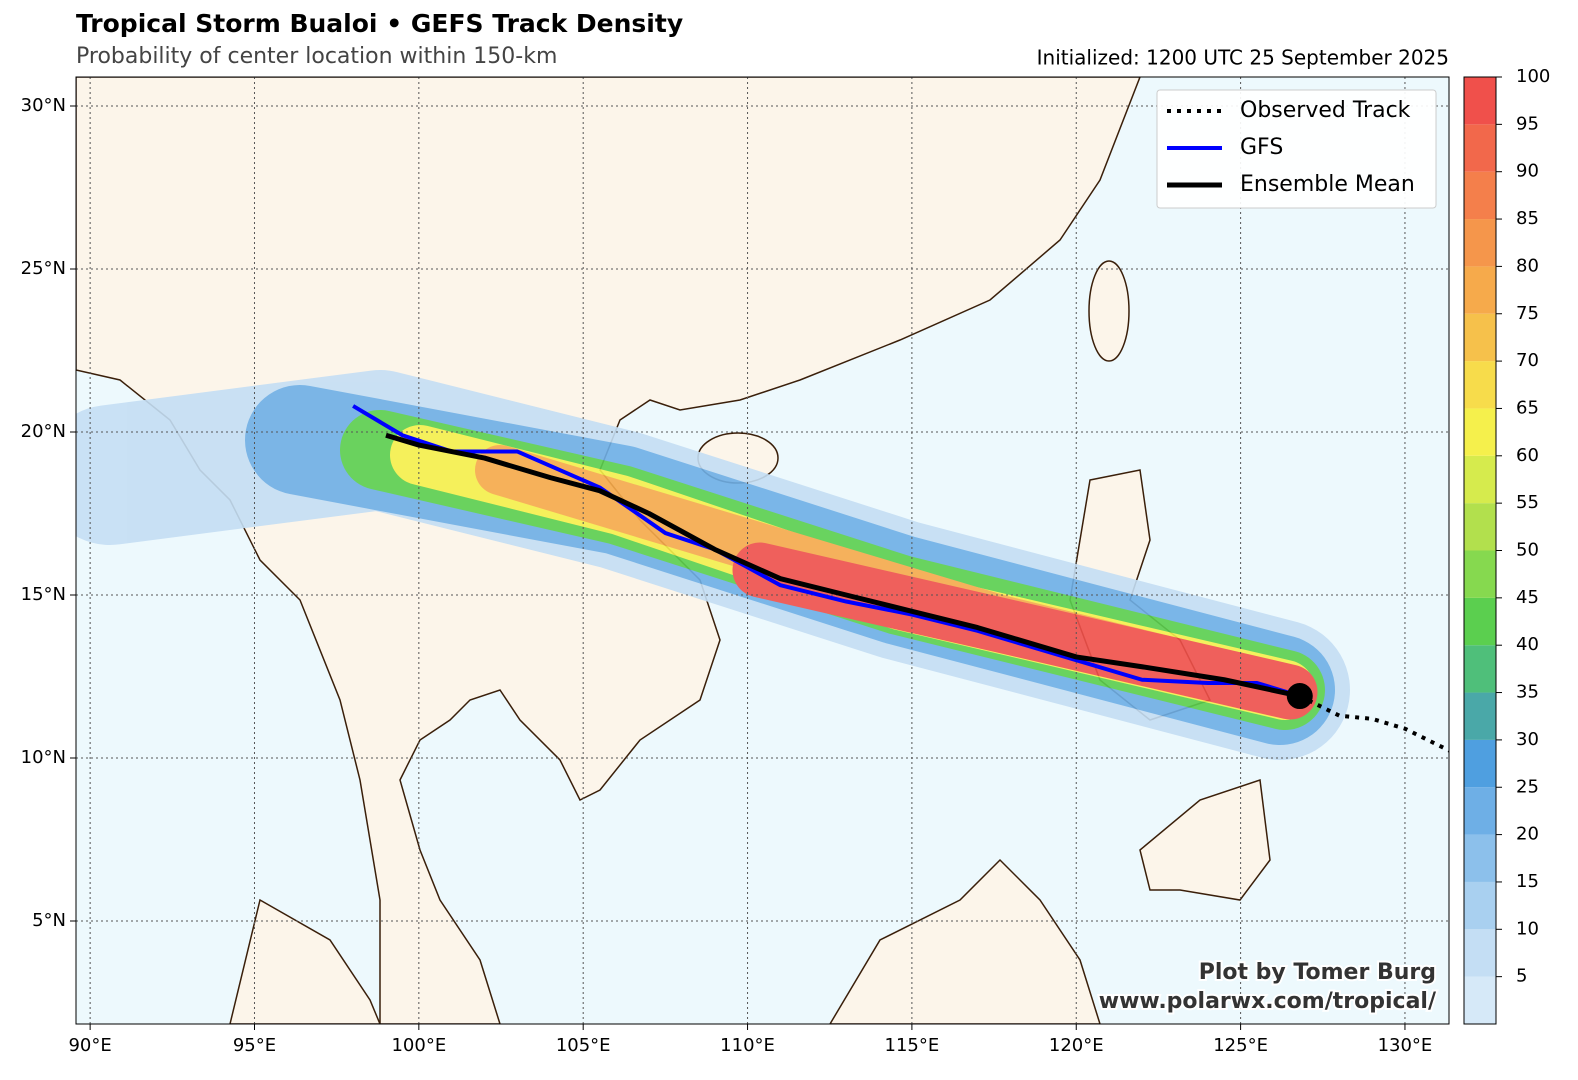 Image resolution: width=1578 pixels, height=1080 pixels. What do you see at coordinates (1527, 502) in the screenshot?
I see `colorbar-label: 55` at bounding box center [1527, 502].